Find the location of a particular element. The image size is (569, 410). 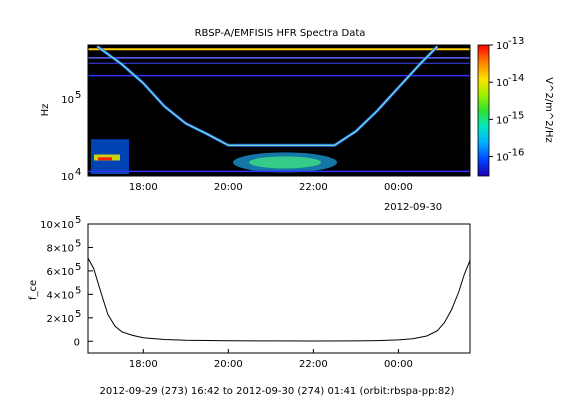

colorbar-tick-exponent: -16 is located at coordinates (516, 153).